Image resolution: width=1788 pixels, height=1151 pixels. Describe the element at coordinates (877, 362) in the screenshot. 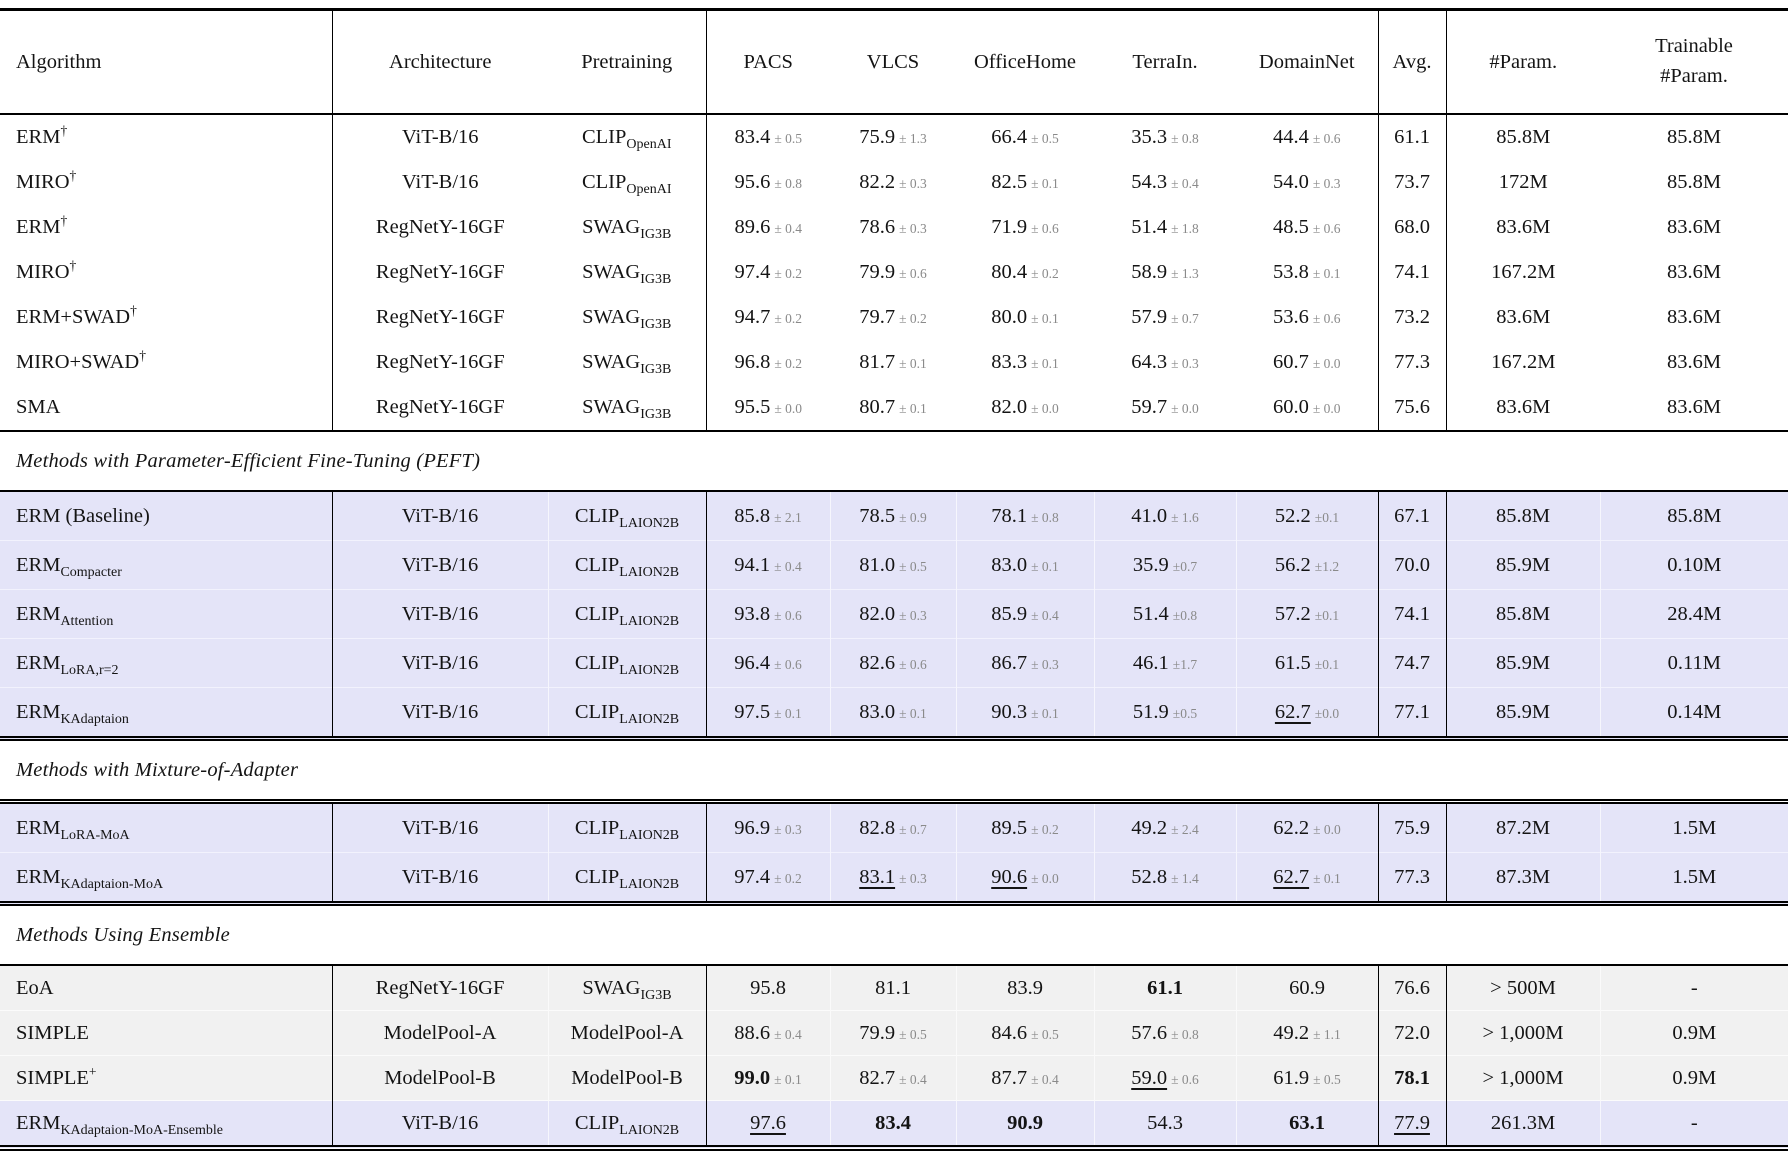

I see `vlcs-score: 81.7` at that location.